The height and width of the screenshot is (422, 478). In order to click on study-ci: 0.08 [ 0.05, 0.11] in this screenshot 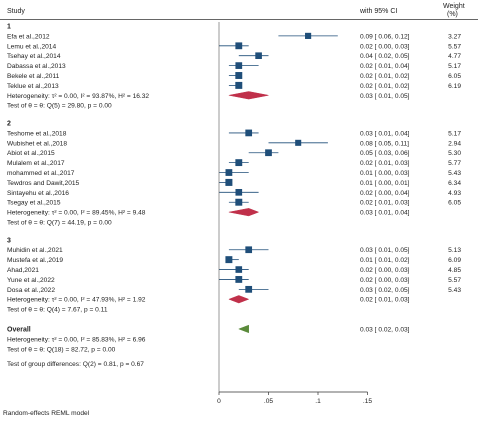, I will do `click(384, 143)`.